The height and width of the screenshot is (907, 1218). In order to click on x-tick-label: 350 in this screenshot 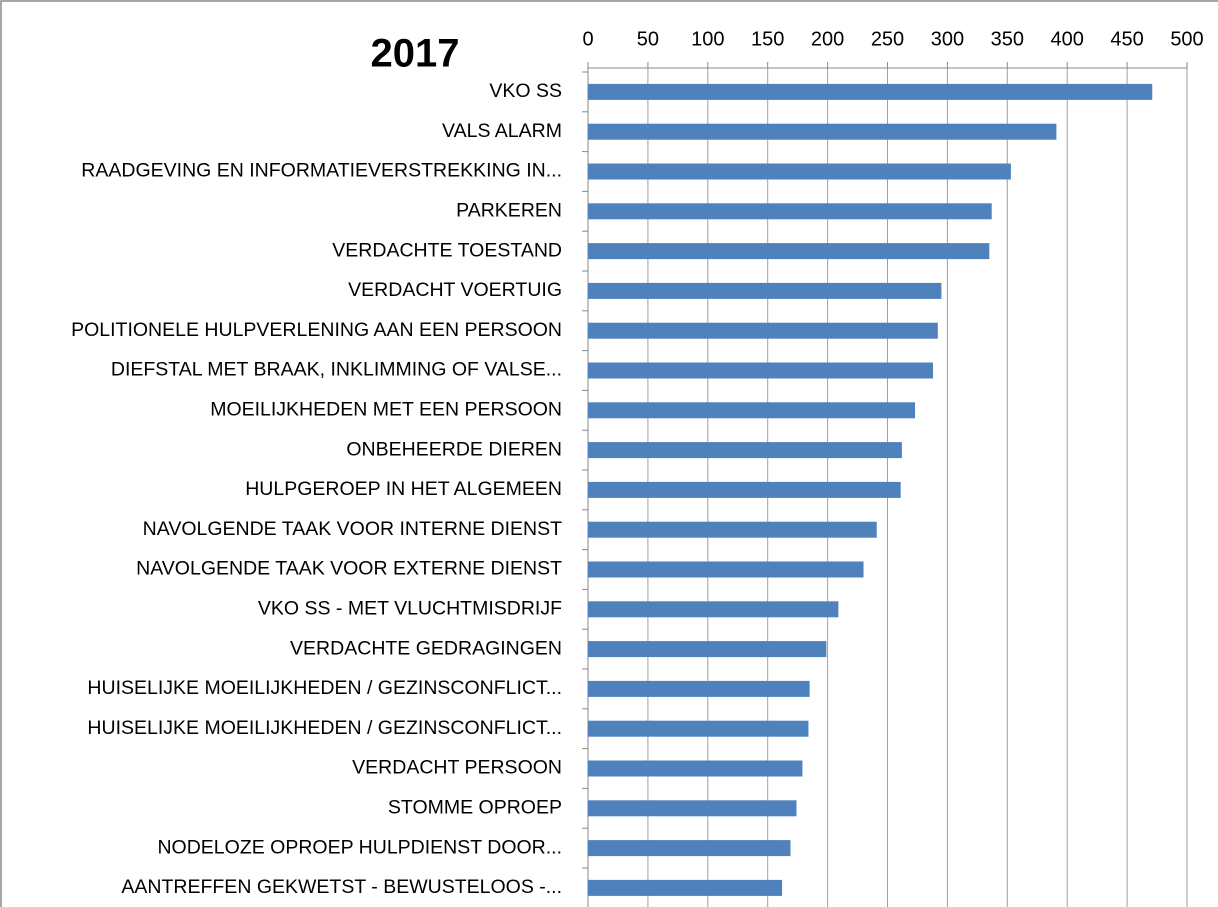, I will do `click(1007, 39)`.